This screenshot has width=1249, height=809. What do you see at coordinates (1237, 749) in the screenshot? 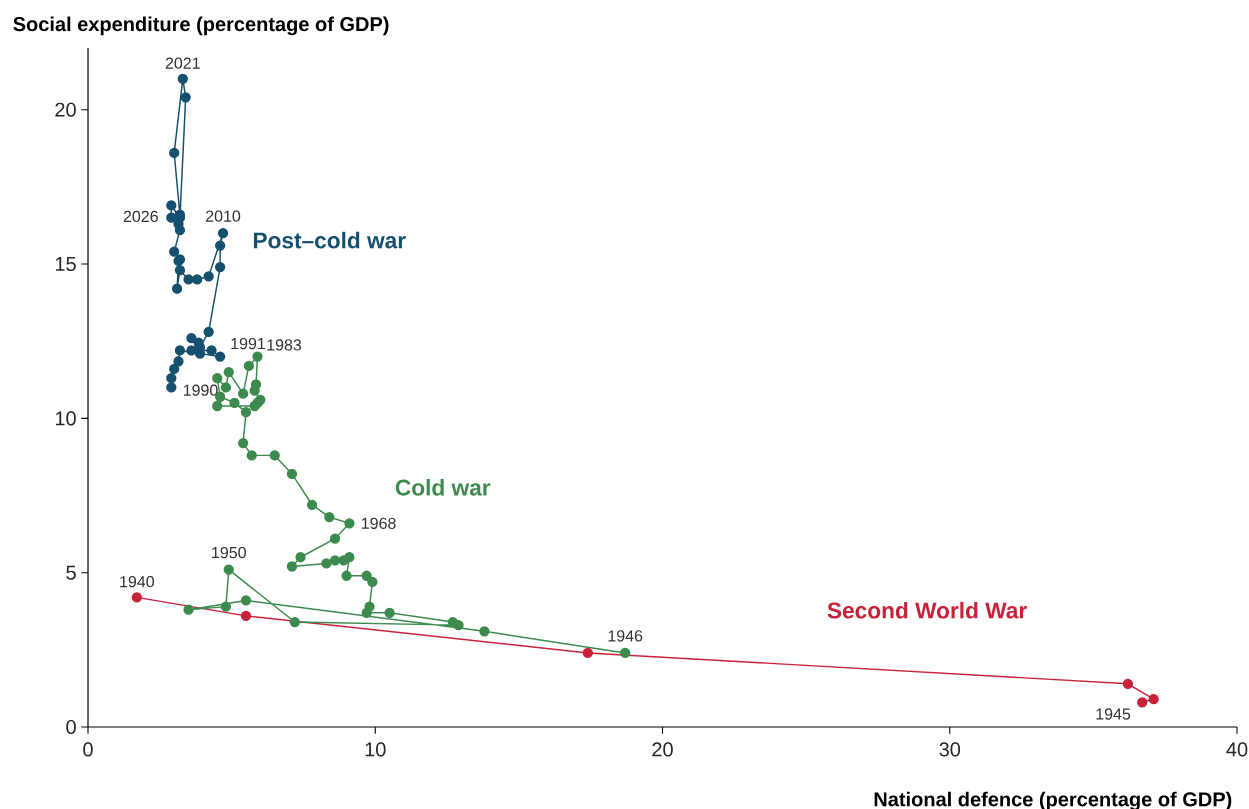
I see `x-tick-label: 40` at bounding box center [1237, 749].